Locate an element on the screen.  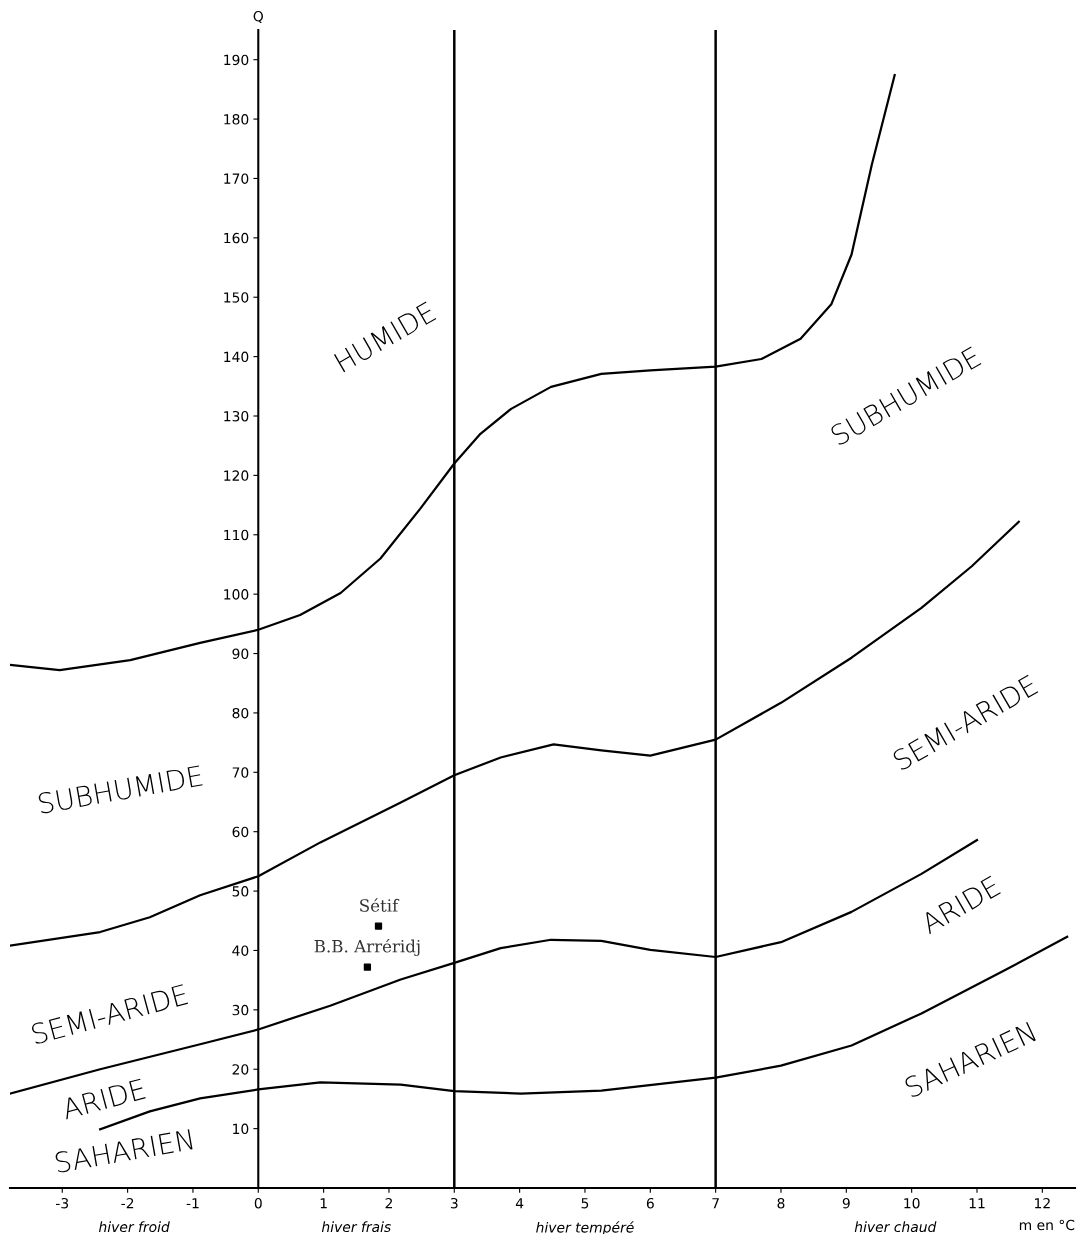
x-tick-label: 5 is located at coordinates (585, 1203).